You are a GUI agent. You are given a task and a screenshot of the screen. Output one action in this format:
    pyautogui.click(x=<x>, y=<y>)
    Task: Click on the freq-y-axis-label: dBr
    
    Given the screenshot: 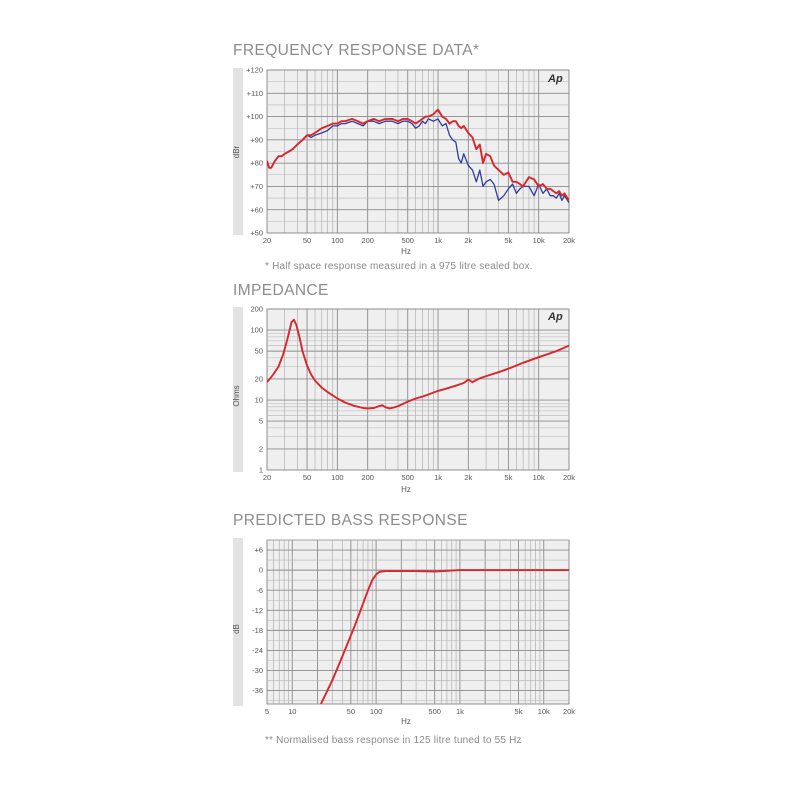 What is the action you would take?
    pyautogui.click(x=236, y=151)
    